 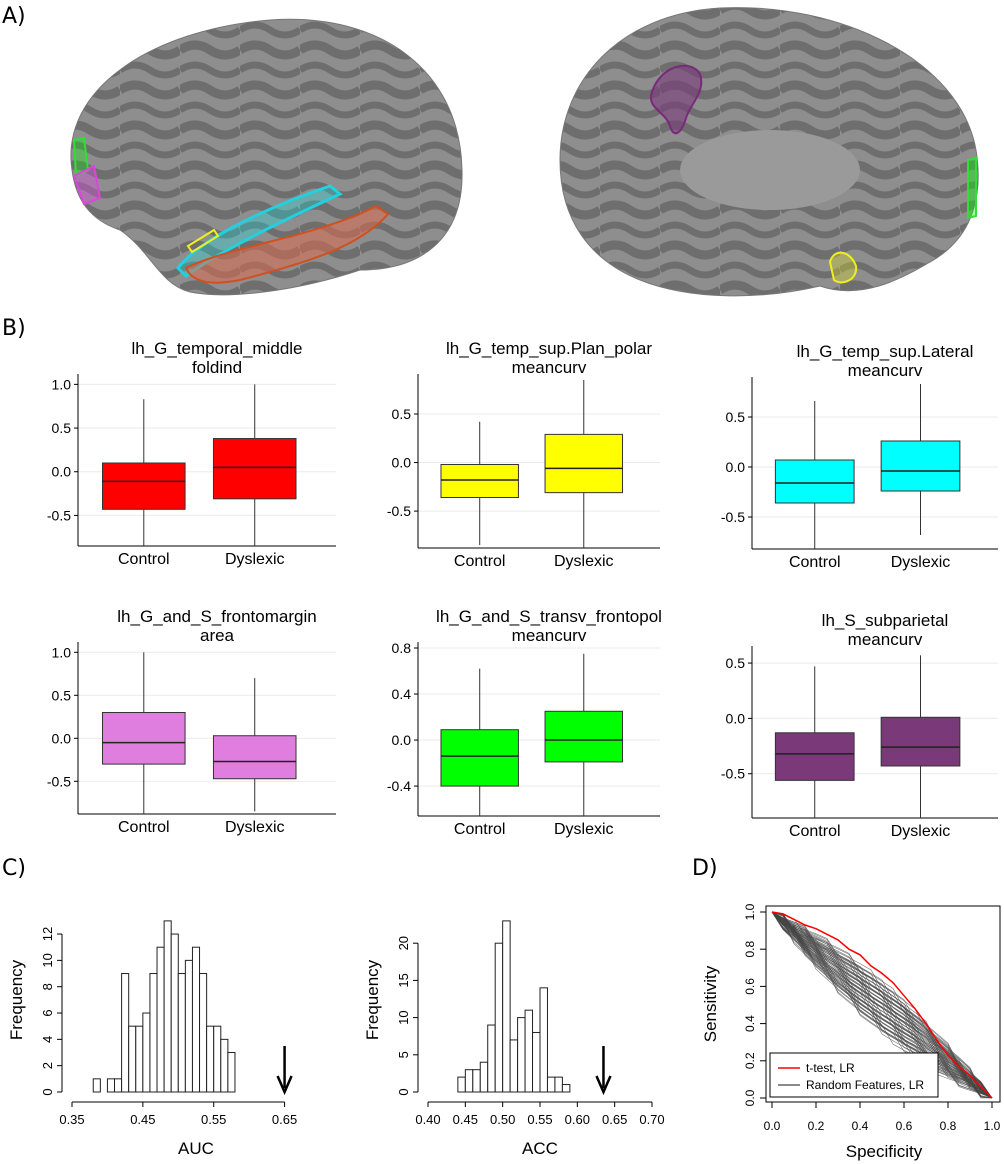 I want to click on y-tick-label: 0.2, so click(x=750, y=1060).